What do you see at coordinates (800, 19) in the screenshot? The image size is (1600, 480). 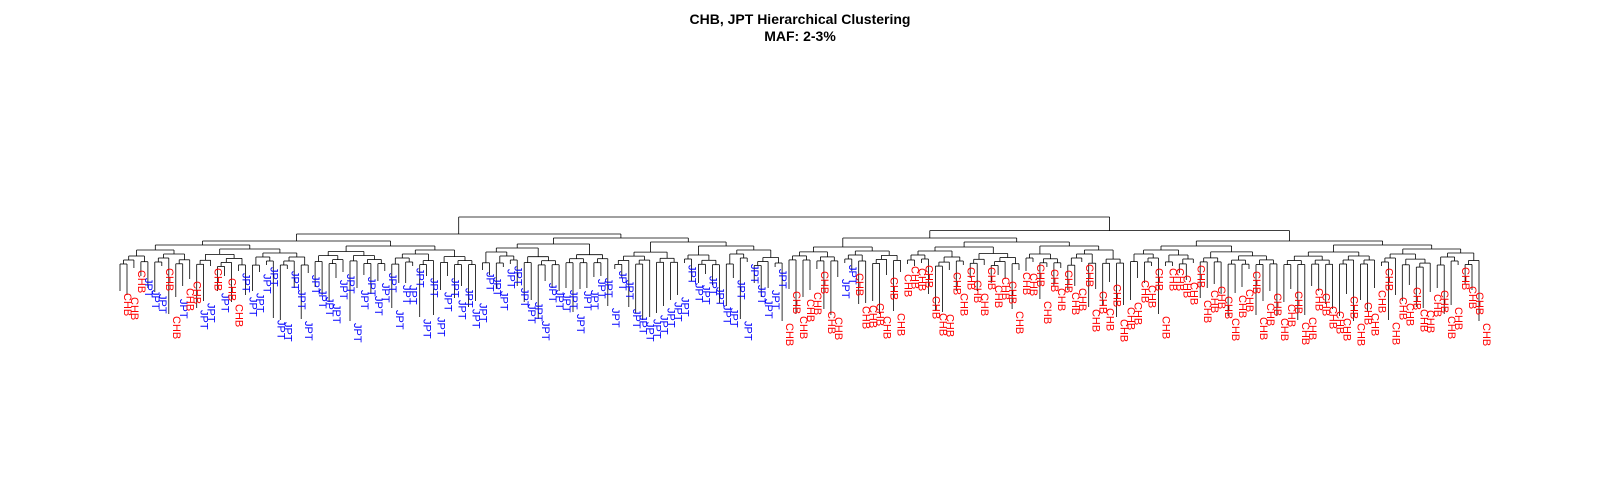 I see `chart-title: CHB, JPT Hierarchical Clustering` at bounding box center [800, 19].